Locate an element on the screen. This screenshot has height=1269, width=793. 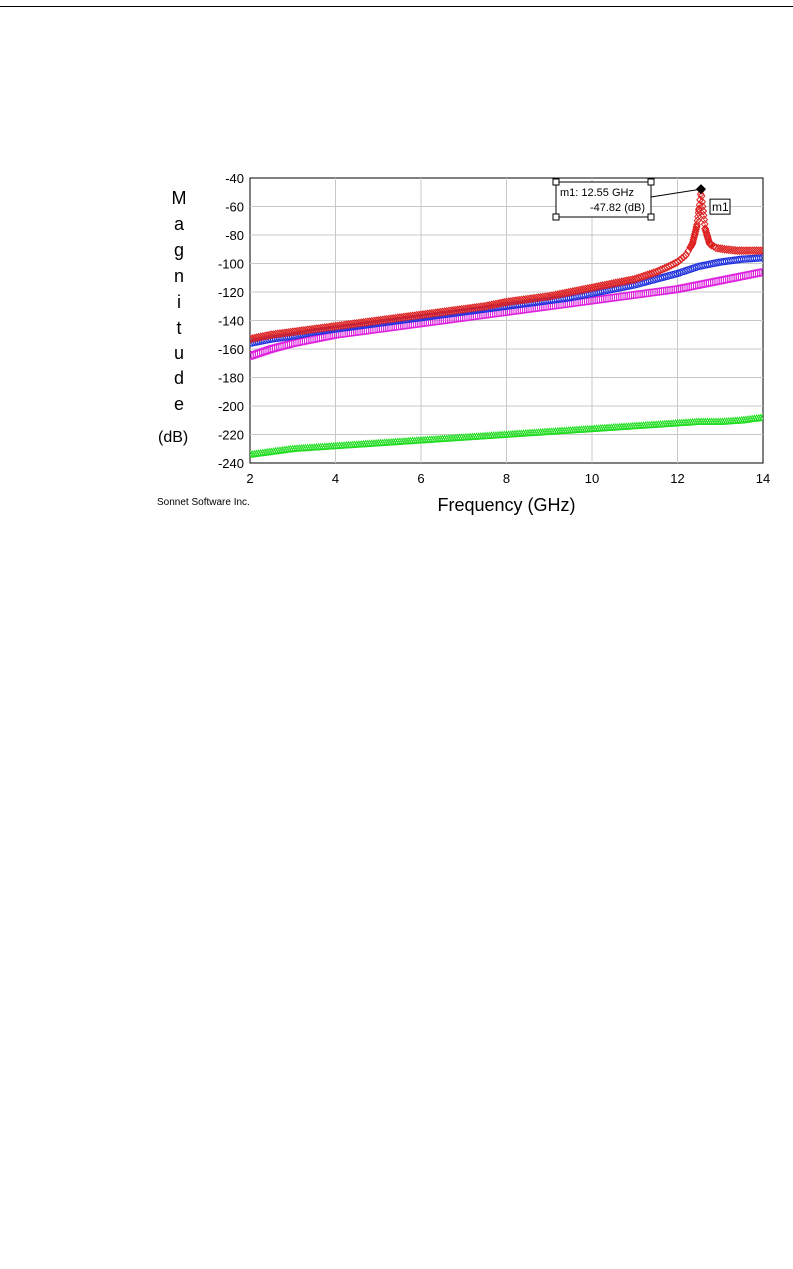
y-tick-label: -40 is located at coordinates (234, 178).